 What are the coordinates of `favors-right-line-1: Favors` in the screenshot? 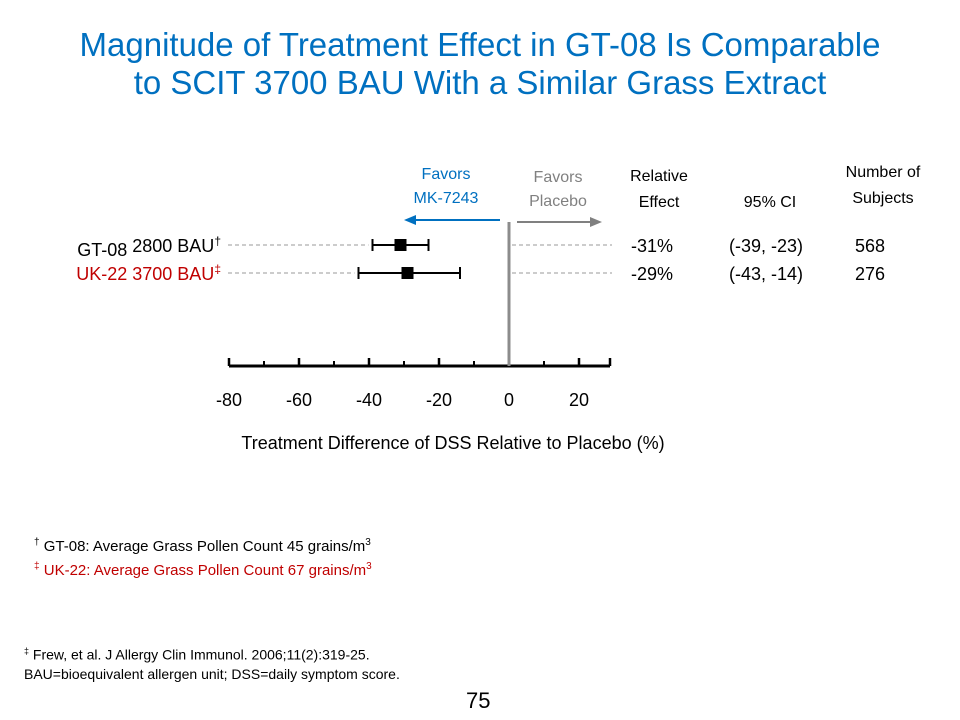 It's located at (558, 177).